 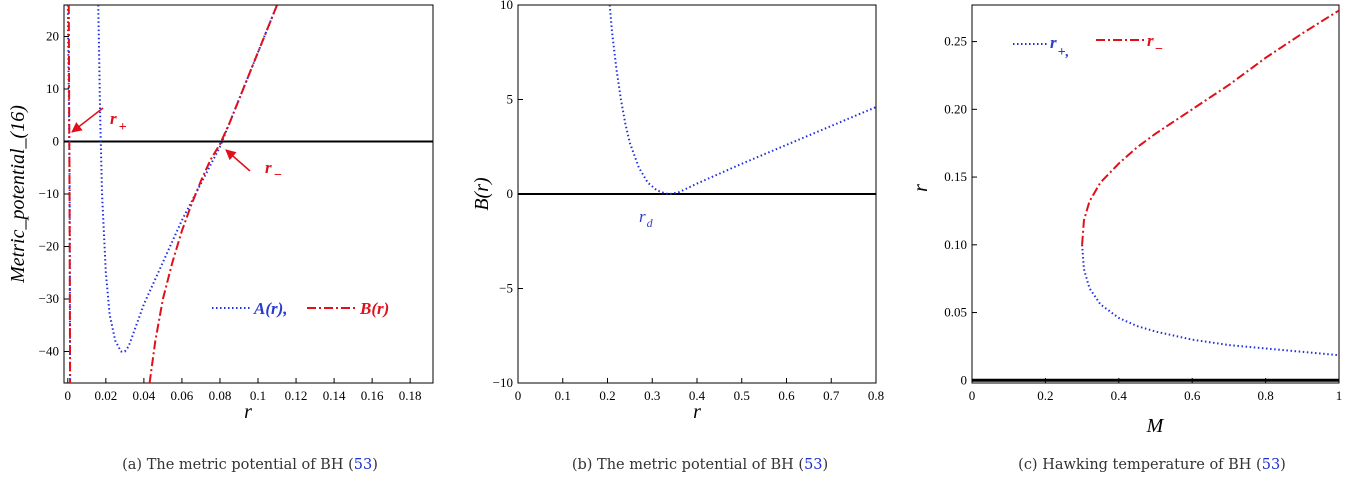 I want to click on panel-a-xtick-label: 0.12, so click(x=296, y=395).